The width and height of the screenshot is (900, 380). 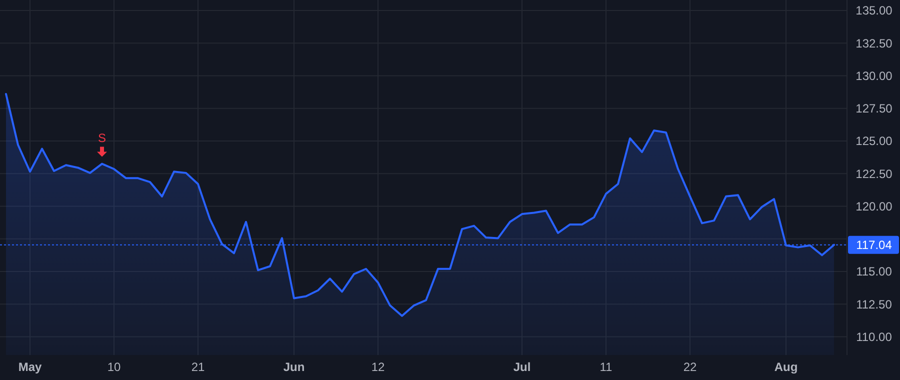 What do you see at coordinates (114, 367) in the screenshot?
I see `x-tick-label: 10` at bounding box center [114, 367].